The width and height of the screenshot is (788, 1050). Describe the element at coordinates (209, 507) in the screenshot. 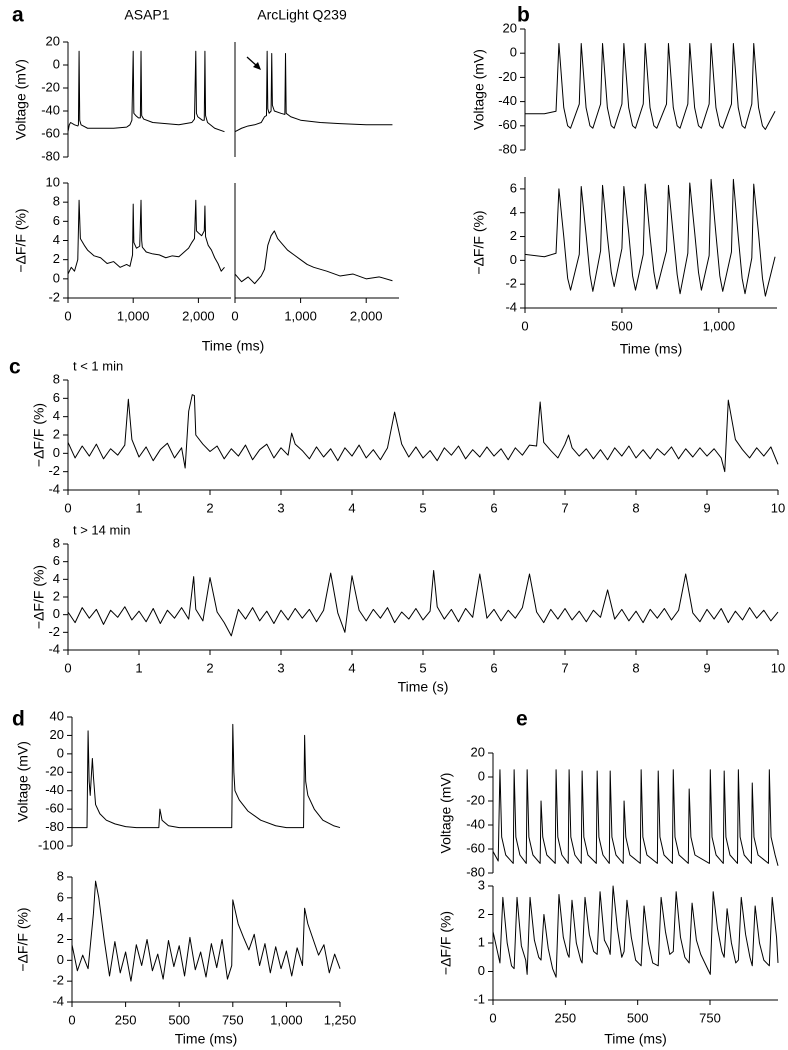

I see `x-tick-label: 2` at that location.